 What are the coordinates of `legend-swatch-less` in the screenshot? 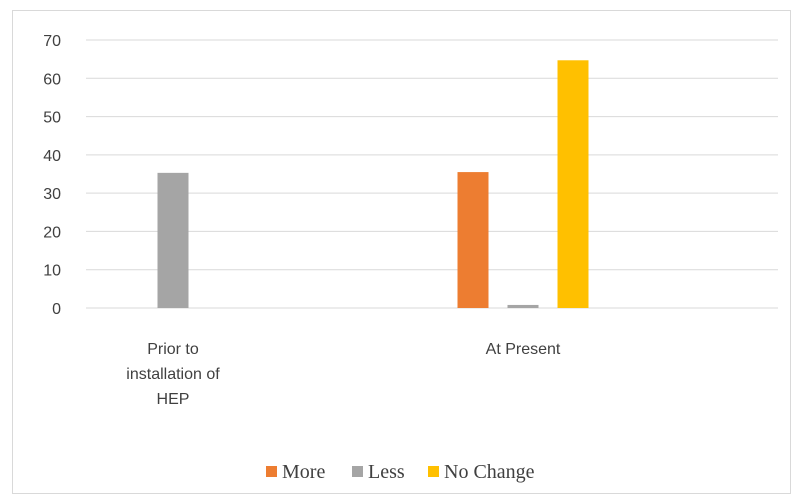 It's located at (357, 471).